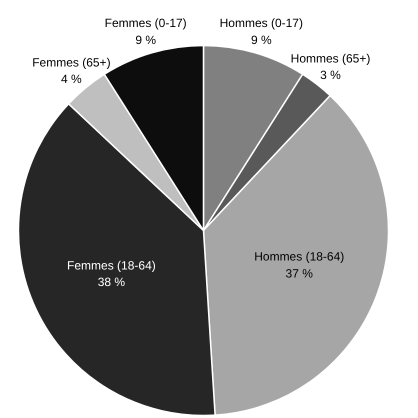  Describe the element at coordinates (331, 75) in the screenshot. I see `data-label: 3 %` at that location.